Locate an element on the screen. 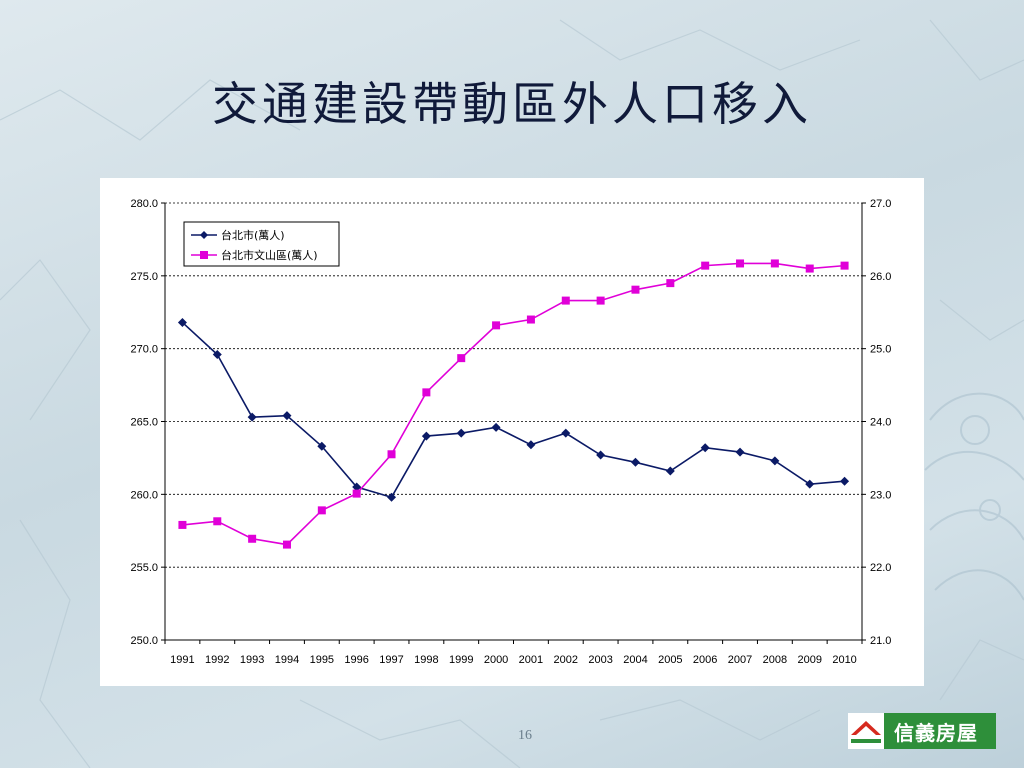 This screenshot has width=1024, height=768. y-right-tick-label: 25.0 is located at coordinates (880, 350).